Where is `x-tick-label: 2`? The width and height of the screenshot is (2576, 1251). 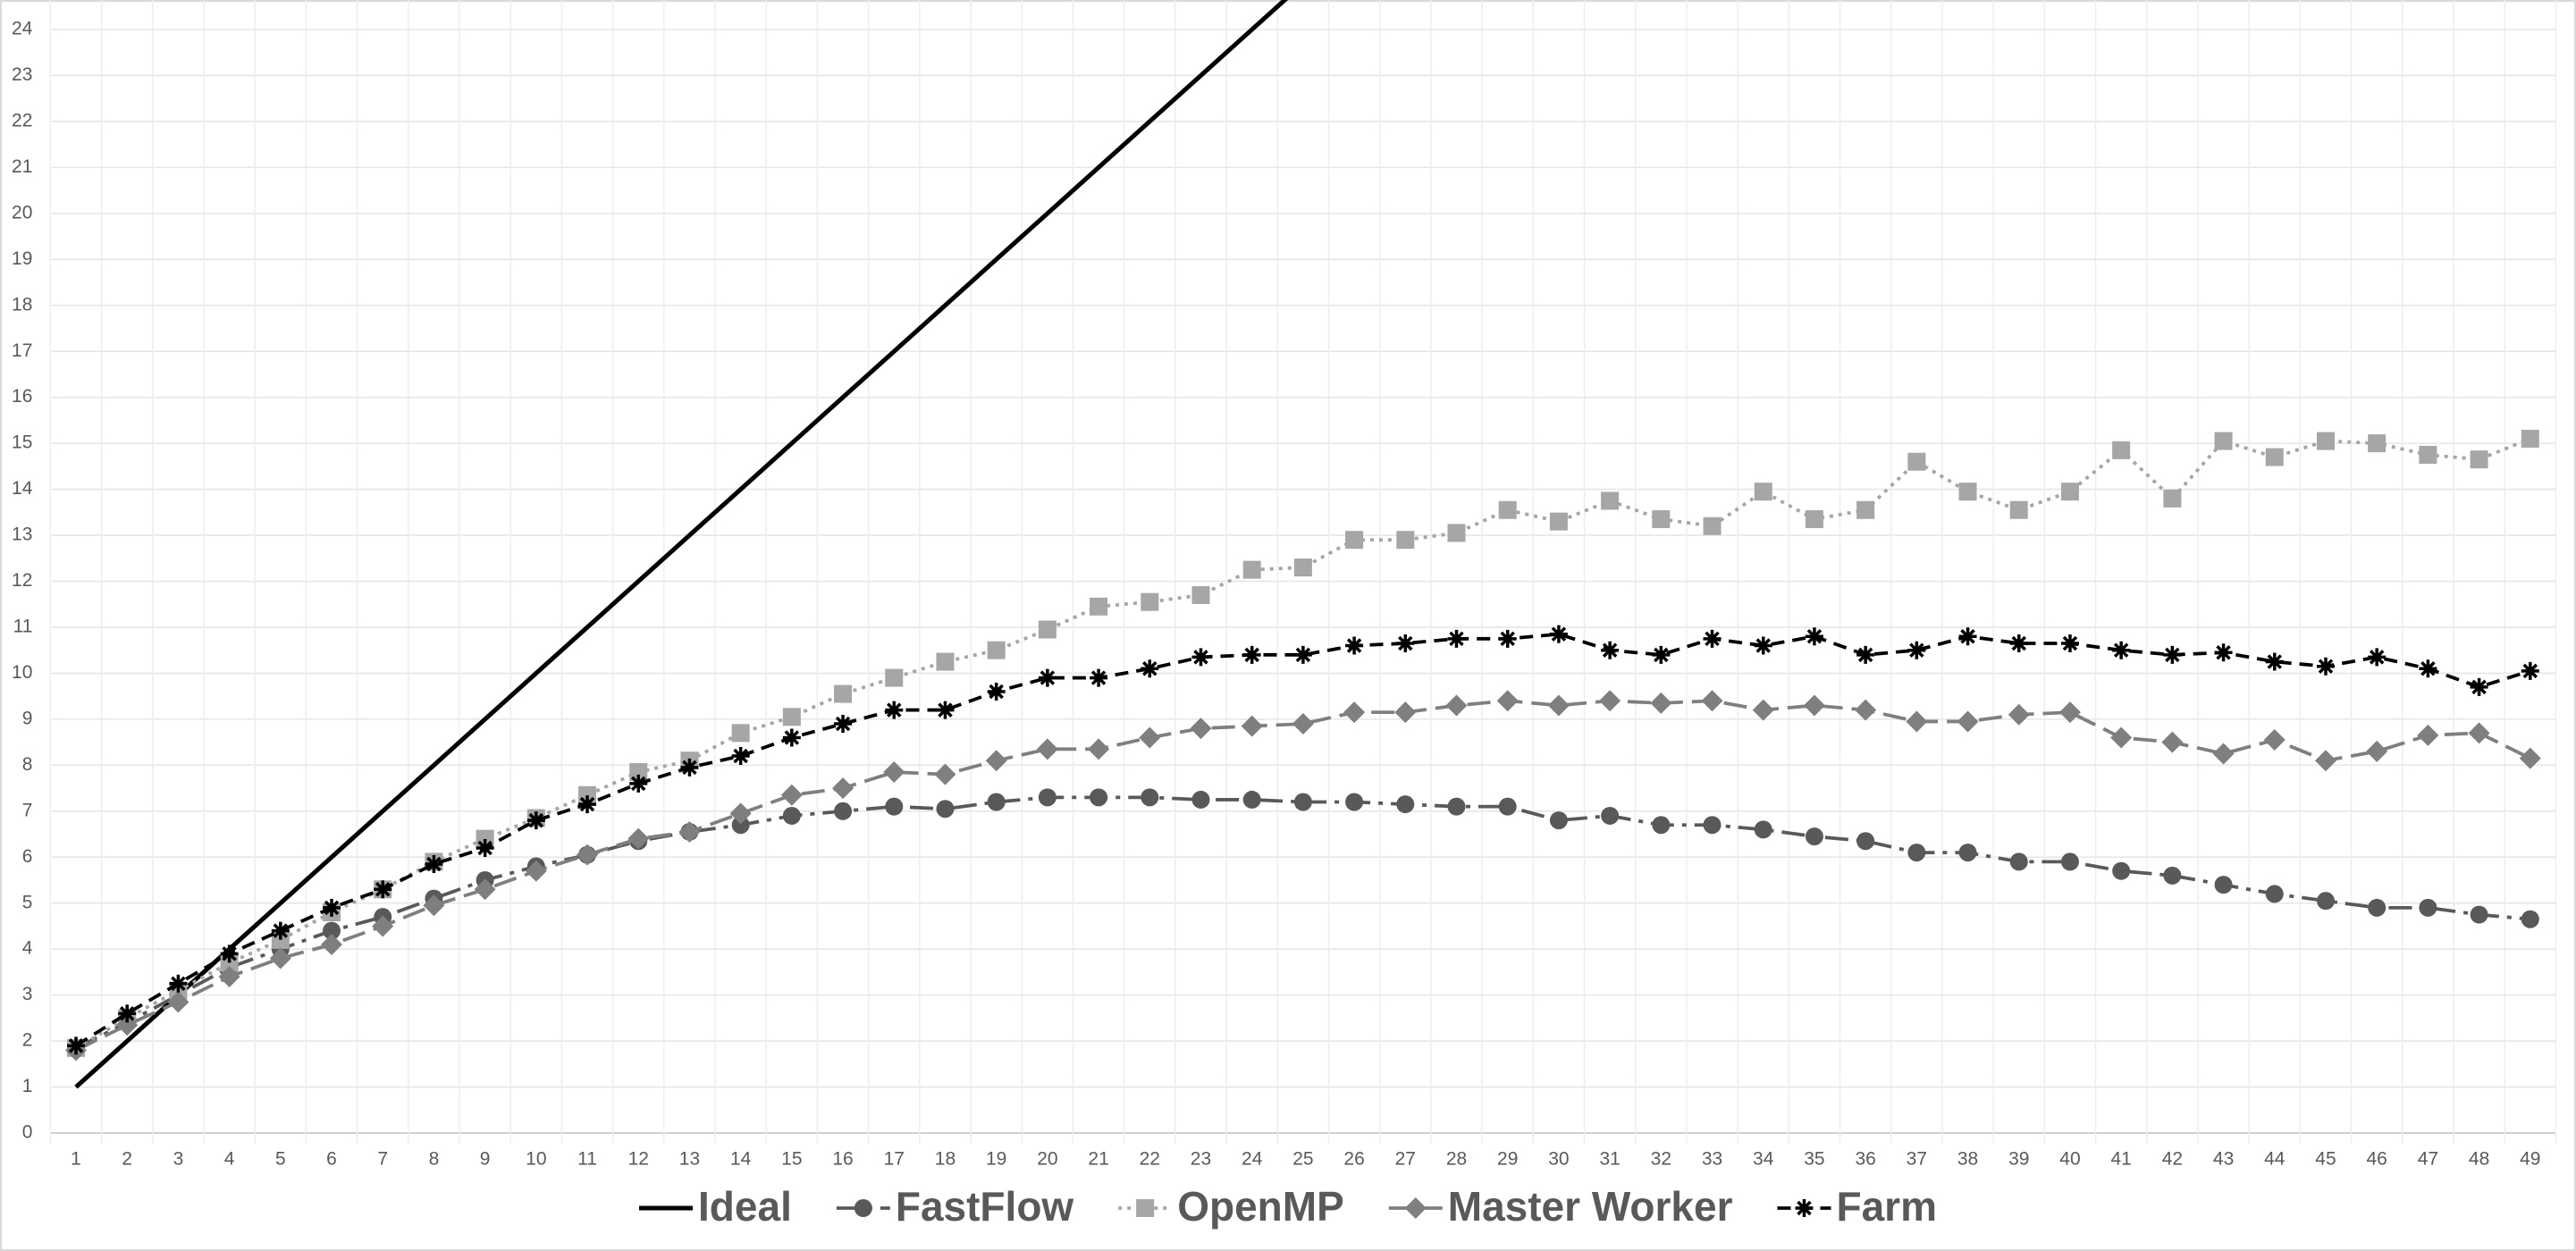 x-tick-label: 2 is located at coordinates (127, 1160).